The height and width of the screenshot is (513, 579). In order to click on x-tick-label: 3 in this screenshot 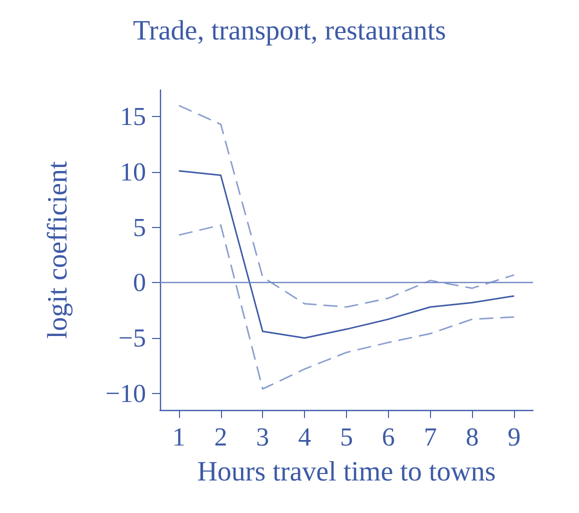, I will do `click(263, 437)`.